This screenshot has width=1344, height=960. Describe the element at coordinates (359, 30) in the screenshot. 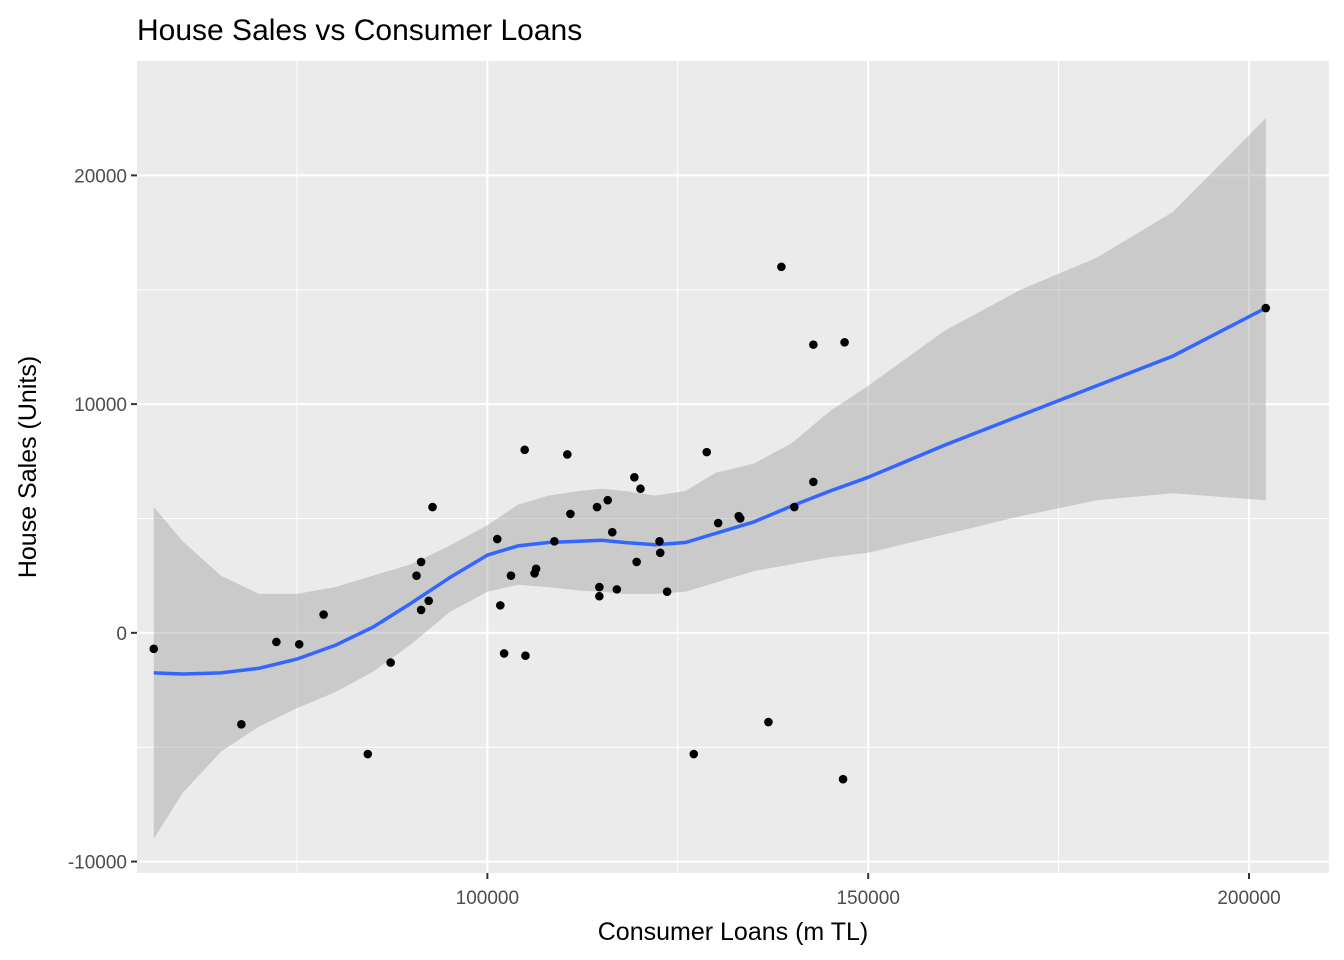

I see `chart-title: House Sales vs Consumer Loans` at that location.